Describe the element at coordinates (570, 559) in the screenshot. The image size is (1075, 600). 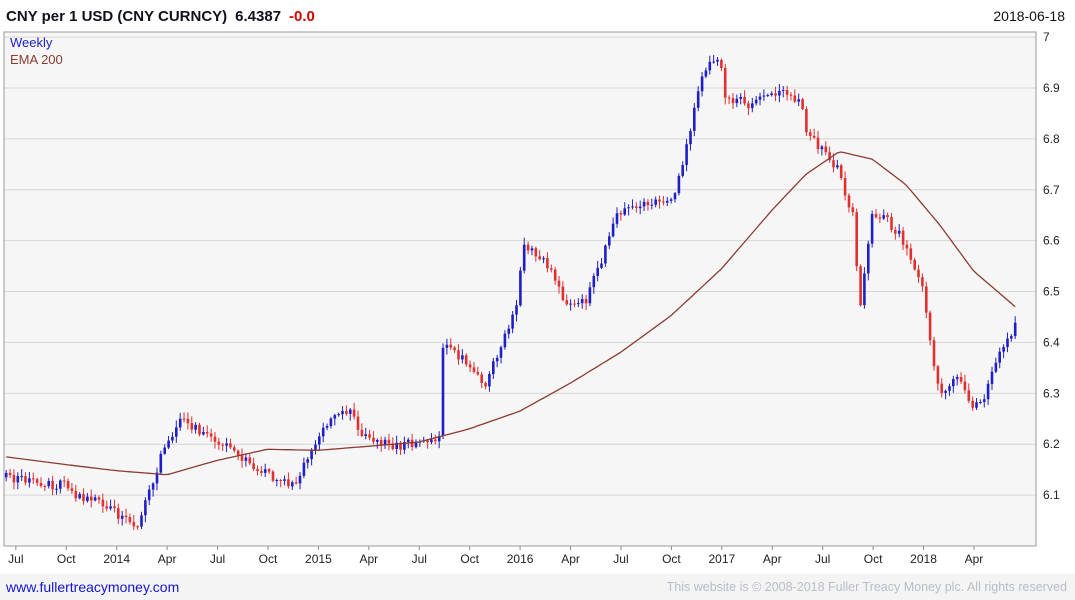
I see `x-axis-label: Apr` at that location.